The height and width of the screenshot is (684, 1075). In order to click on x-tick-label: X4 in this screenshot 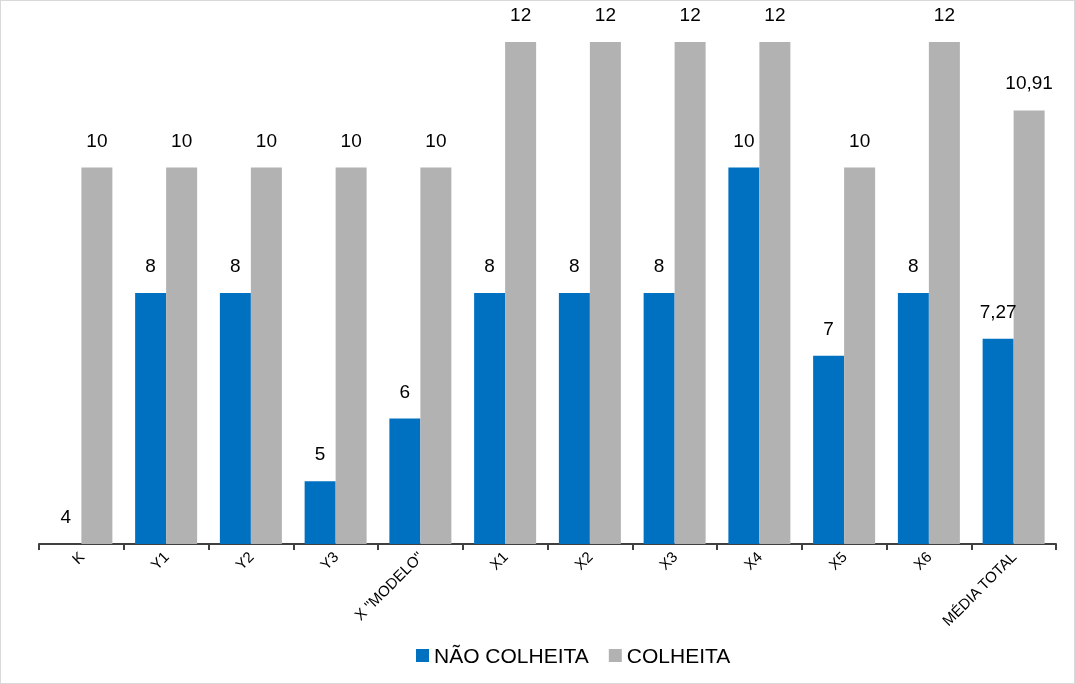, I will do `click(753, 560)`.